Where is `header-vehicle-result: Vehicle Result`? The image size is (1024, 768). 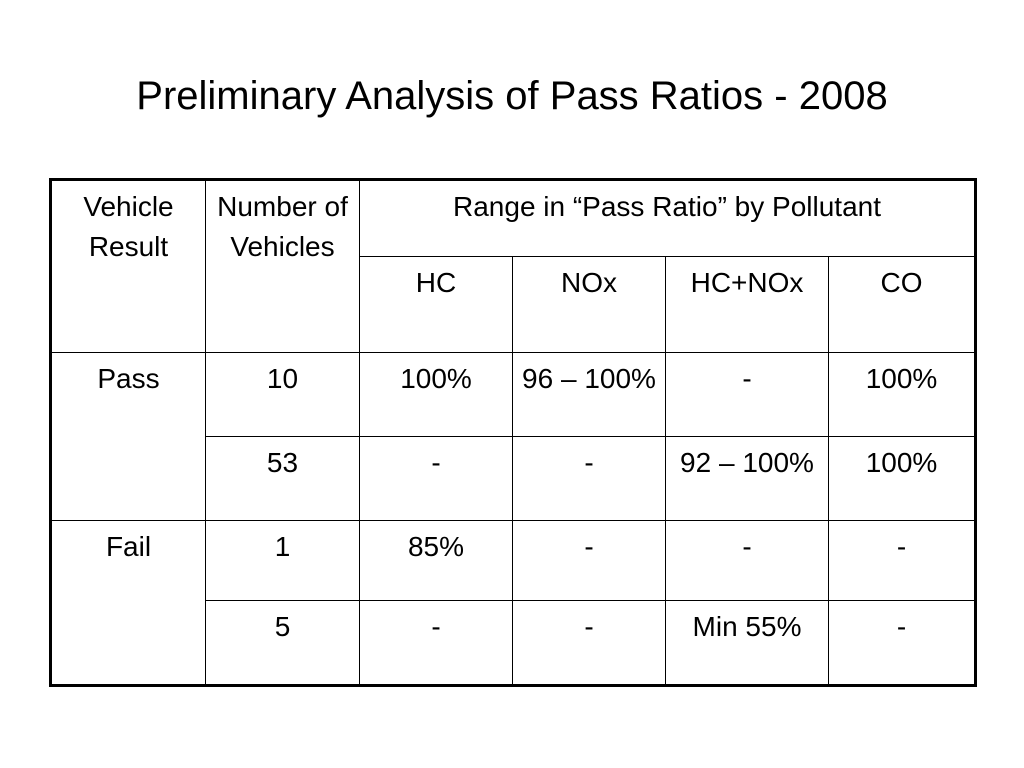
header-vehicle-result: Vehicle Result is located at coordinates (128, 266).